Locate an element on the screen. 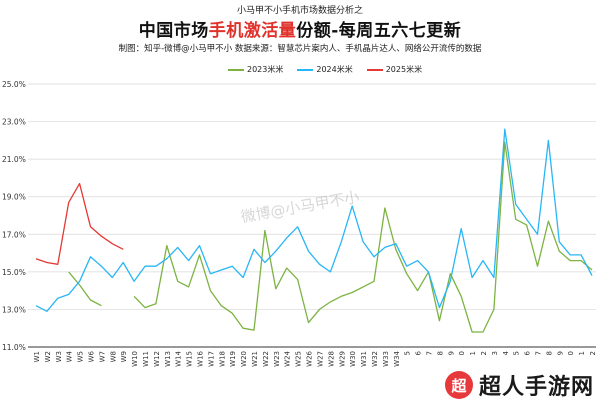 Image resolution: width=600 pixels, height=407 pixels. x-tick-label: W25 is located at coordinates (299, 359).